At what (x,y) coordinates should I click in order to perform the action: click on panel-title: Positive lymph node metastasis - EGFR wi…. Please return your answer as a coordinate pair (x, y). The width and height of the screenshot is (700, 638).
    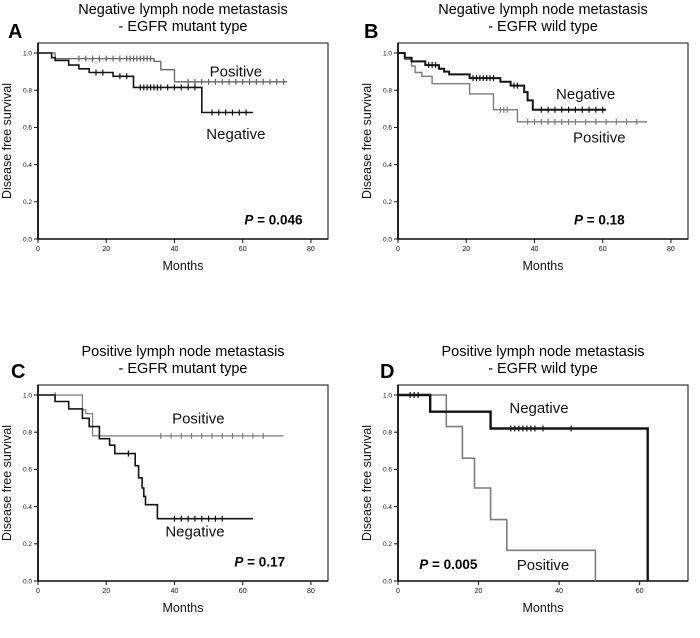
    Looking at the image, I should click on (543, 361).